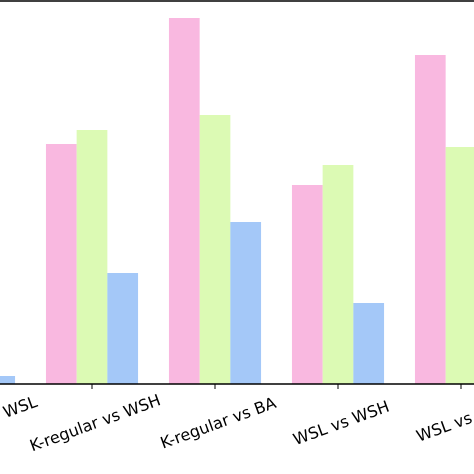 The image size is (474, 474). I want to click on x-tick-label: WSL, so click(19, 407).